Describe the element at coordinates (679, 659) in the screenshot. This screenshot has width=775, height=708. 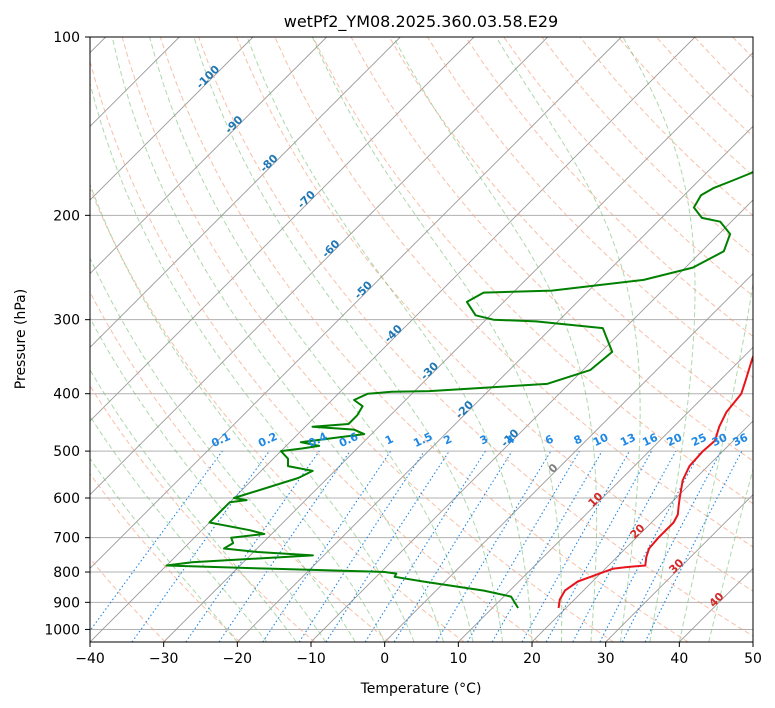
I see `x-tick-label: 40` at that location.